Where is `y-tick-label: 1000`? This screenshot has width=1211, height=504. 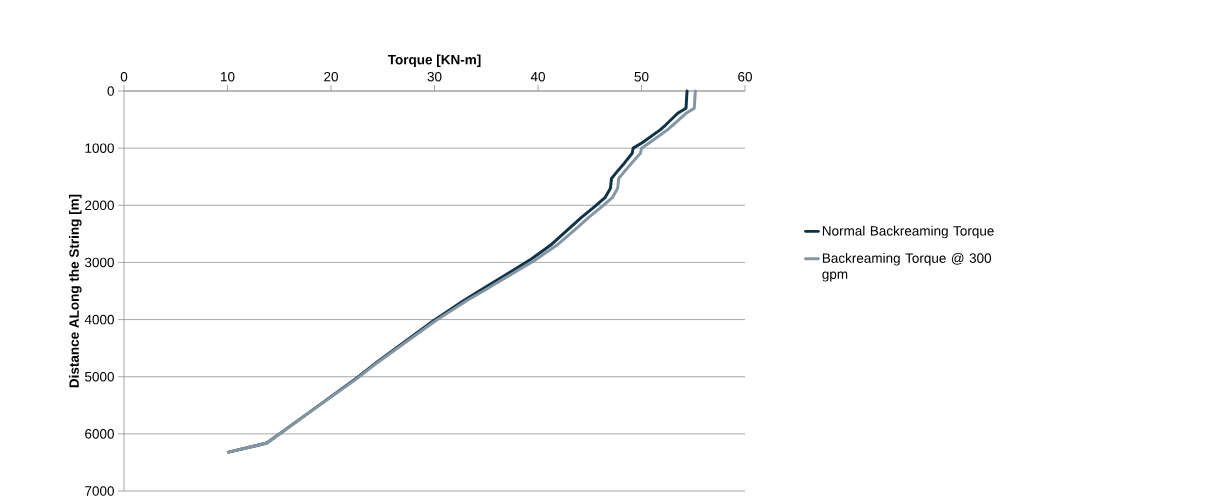 y-tick-label: 1000 is located at coordinates (99, 148).